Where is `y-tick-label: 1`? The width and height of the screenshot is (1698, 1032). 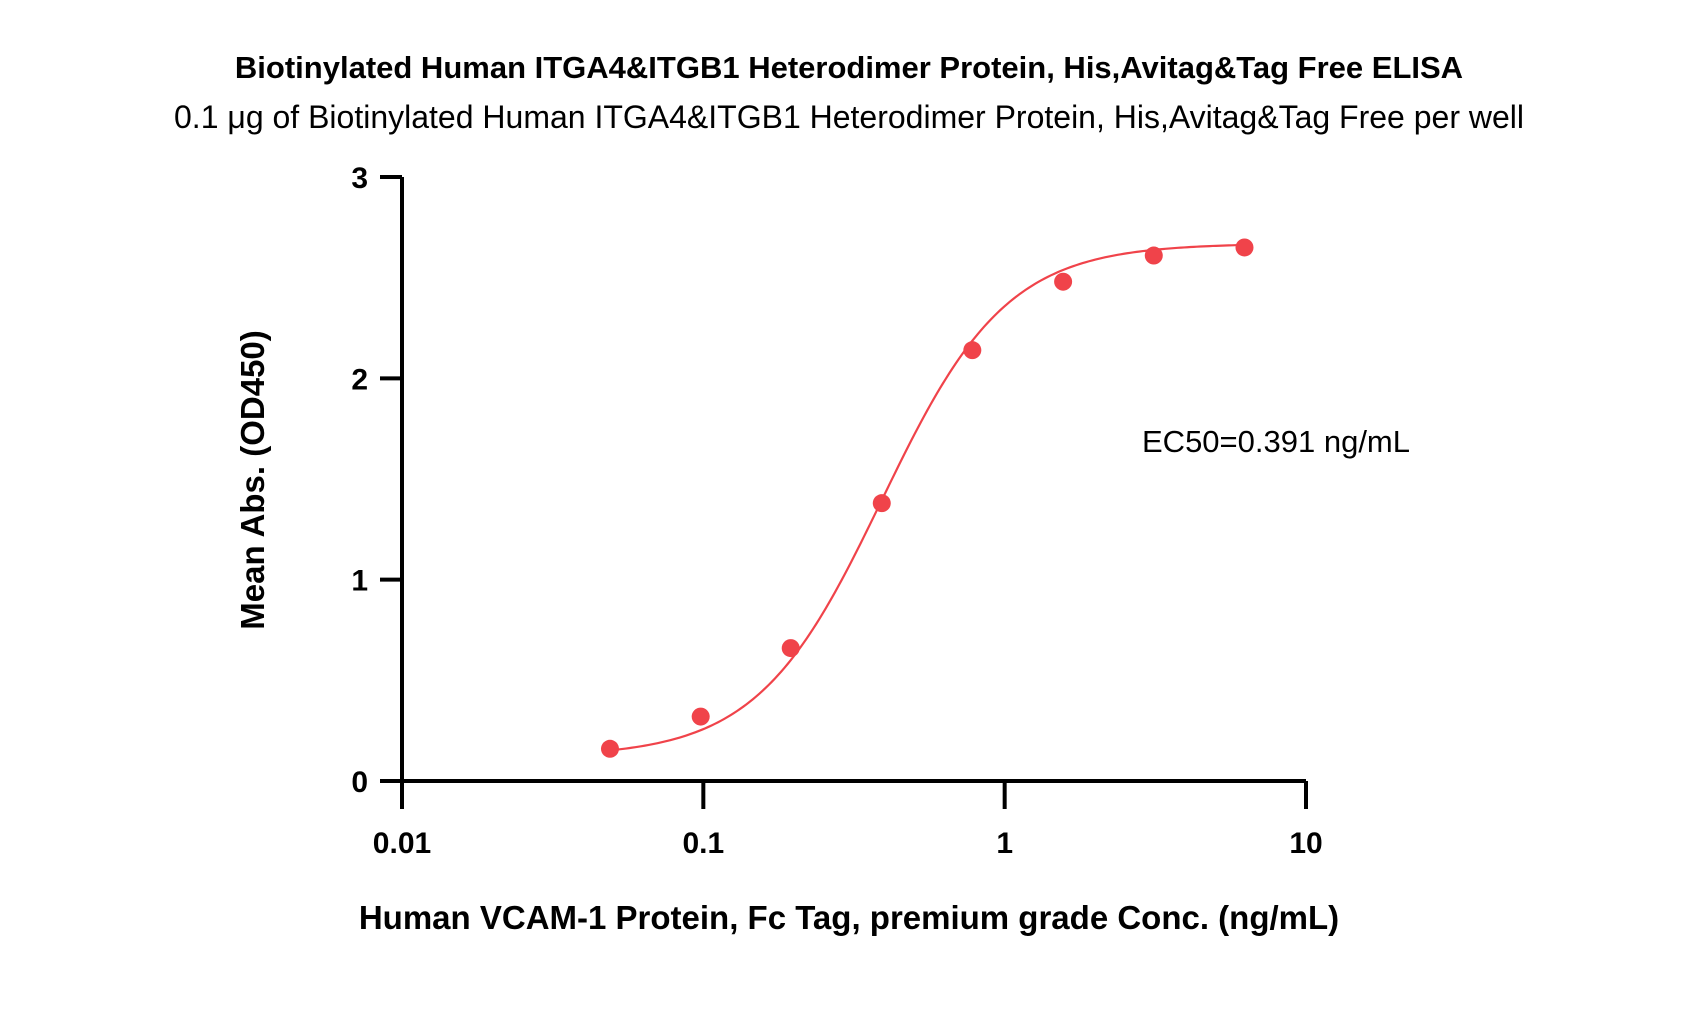
y-tick-label: 1 is located at coordinates (359, 581).